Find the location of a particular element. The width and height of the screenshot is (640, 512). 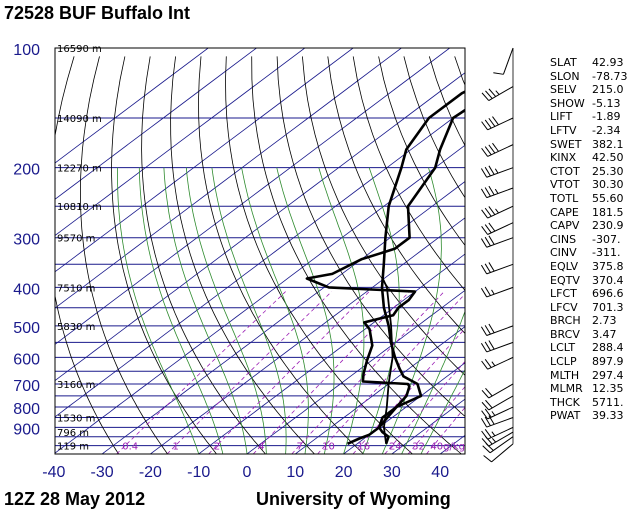

index-value: 288.4 is located at coordinates (608, 348).